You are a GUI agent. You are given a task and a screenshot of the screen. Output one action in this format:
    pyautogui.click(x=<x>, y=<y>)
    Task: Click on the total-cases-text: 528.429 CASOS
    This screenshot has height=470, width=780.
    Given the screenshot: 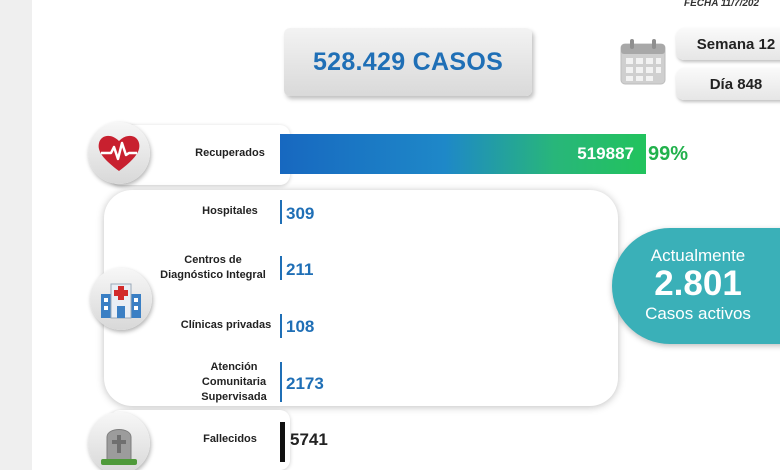 What is the action you would take?
    pyautogui.click(x=408, y=61)
    